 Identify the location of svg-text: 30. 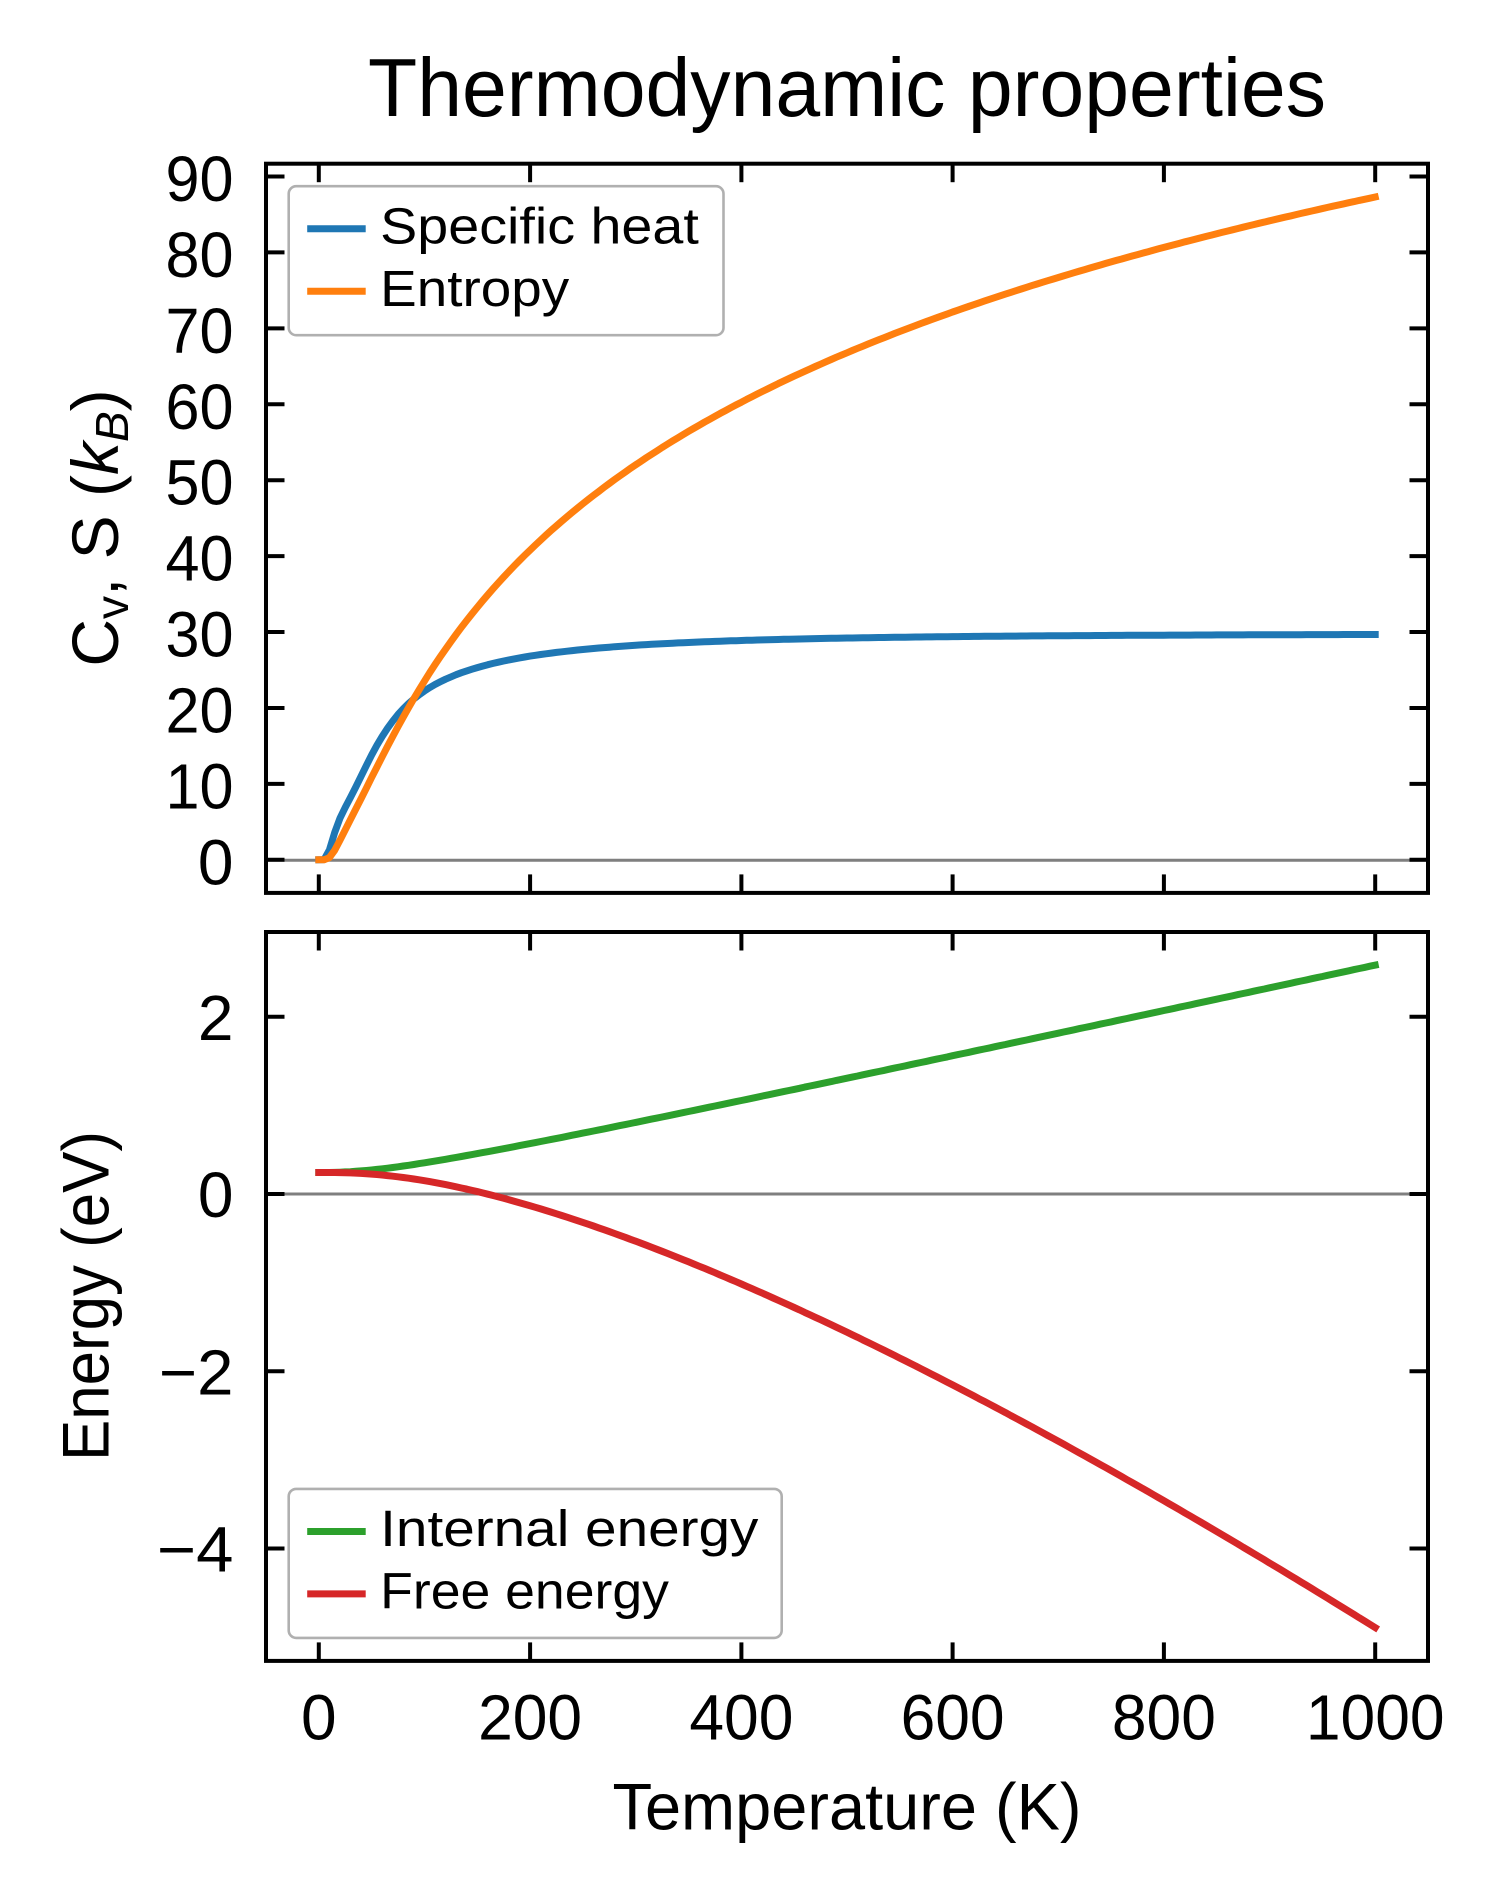
(200, 635).